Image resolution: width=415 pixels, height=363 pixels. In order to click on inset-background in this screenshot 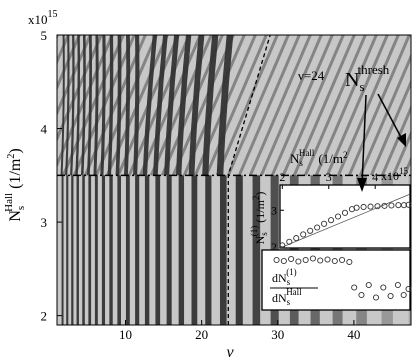, I will do `click(345, 216)`.